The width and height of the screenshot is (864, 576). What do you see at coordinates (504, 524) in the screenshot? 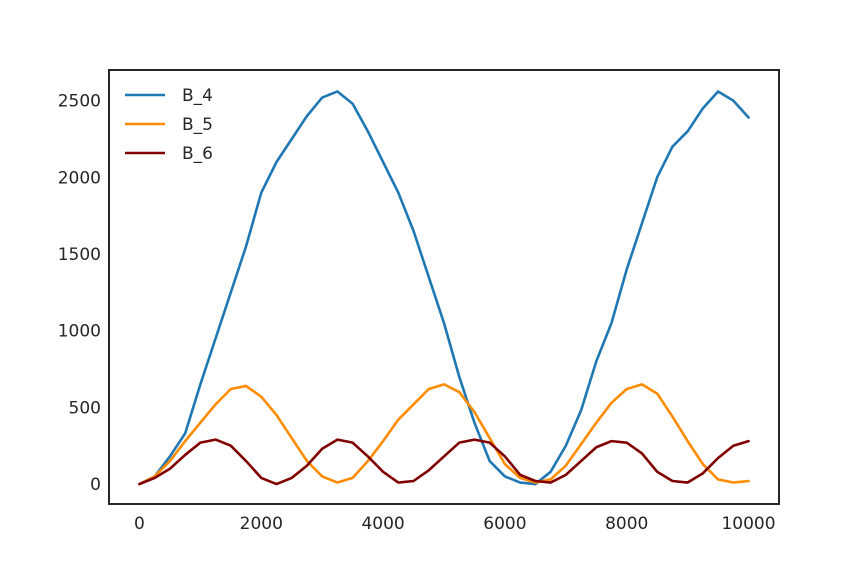
I see `x-tick-label: 6000` at bounding box center [504, 524].